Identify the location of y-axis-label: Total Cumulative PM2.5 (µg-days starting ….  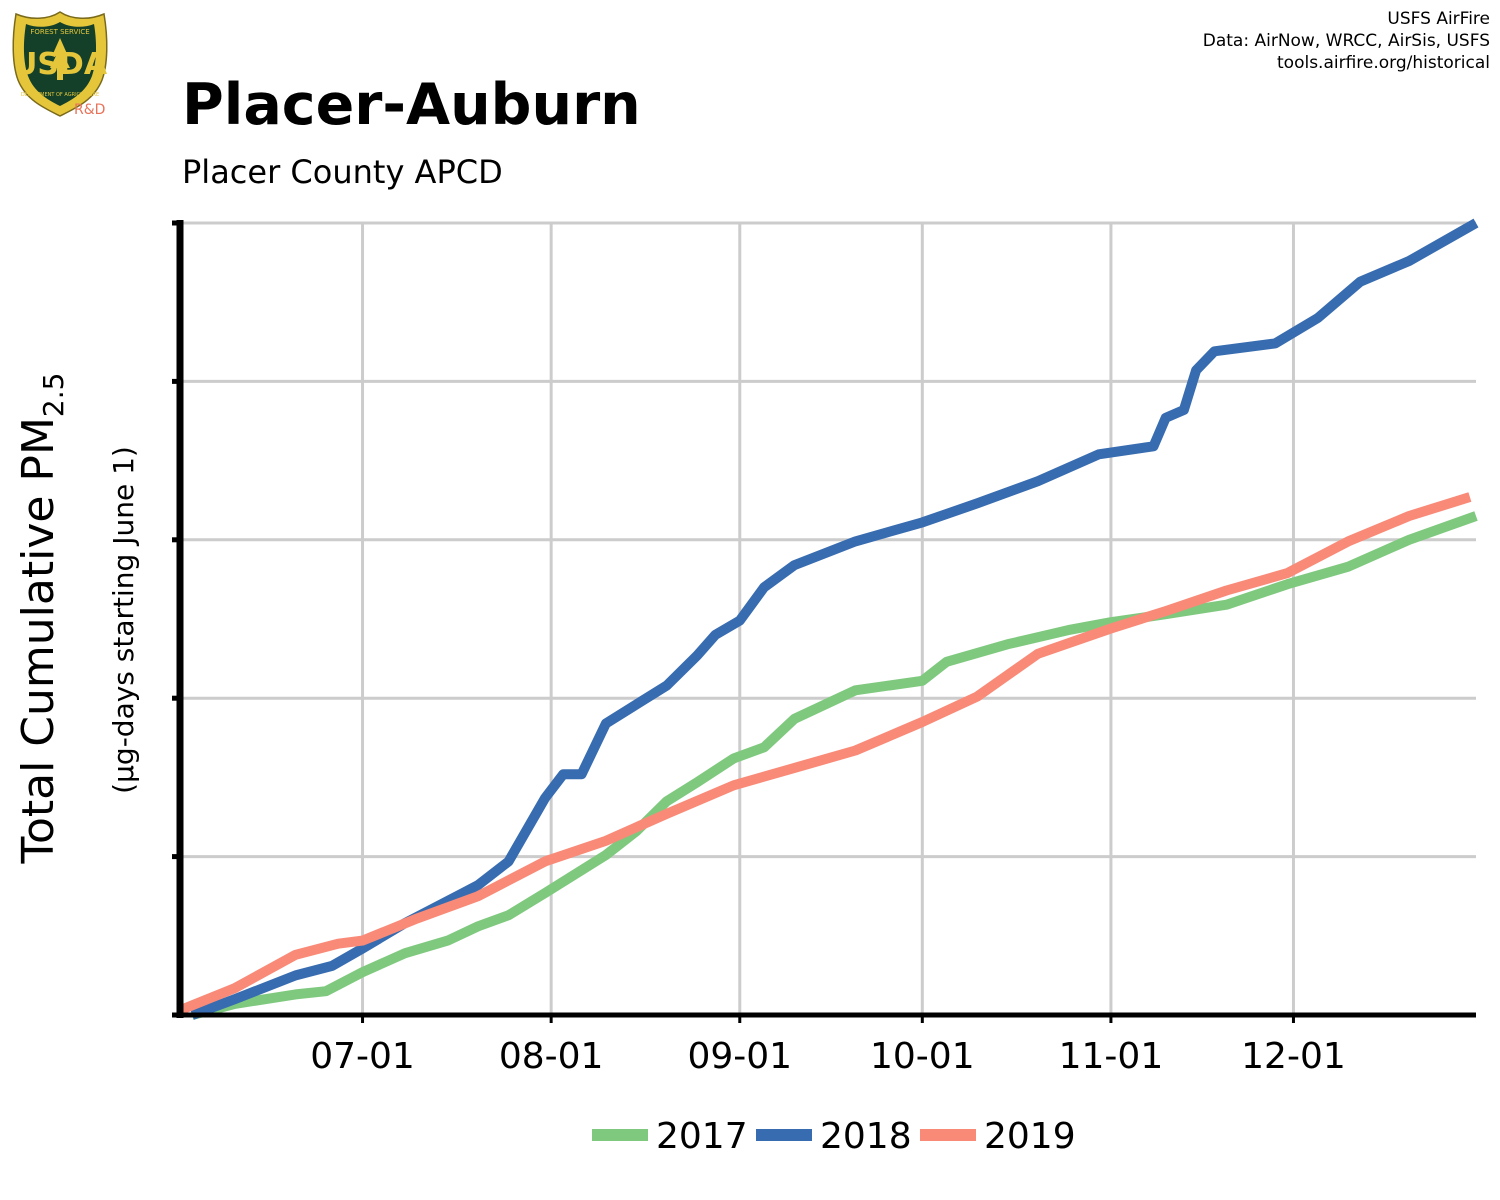
(76, 619).